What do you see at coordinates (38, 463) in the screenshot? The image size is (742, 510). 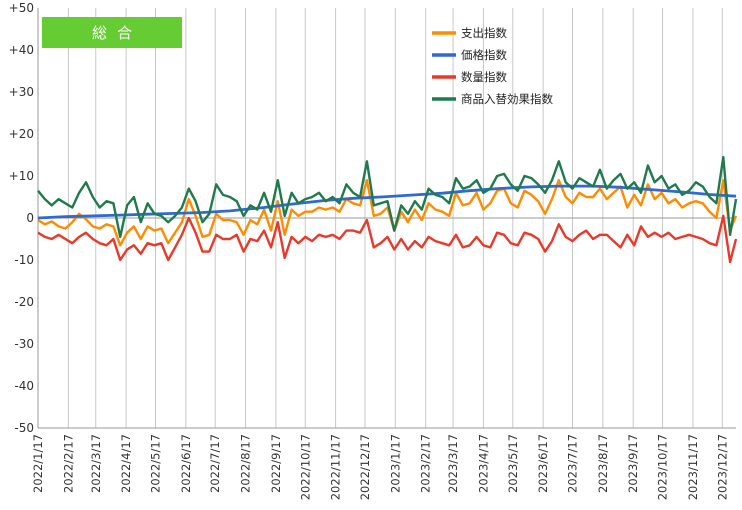 I see `x-tick-label: 2022/1/17` at bounding box center [38, 463].